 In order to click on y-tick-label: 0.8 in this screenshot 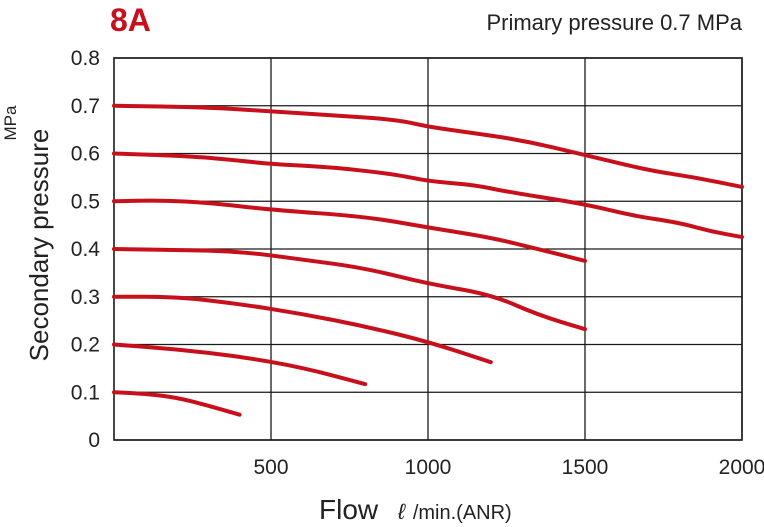, I will do `click(85, 58)`.